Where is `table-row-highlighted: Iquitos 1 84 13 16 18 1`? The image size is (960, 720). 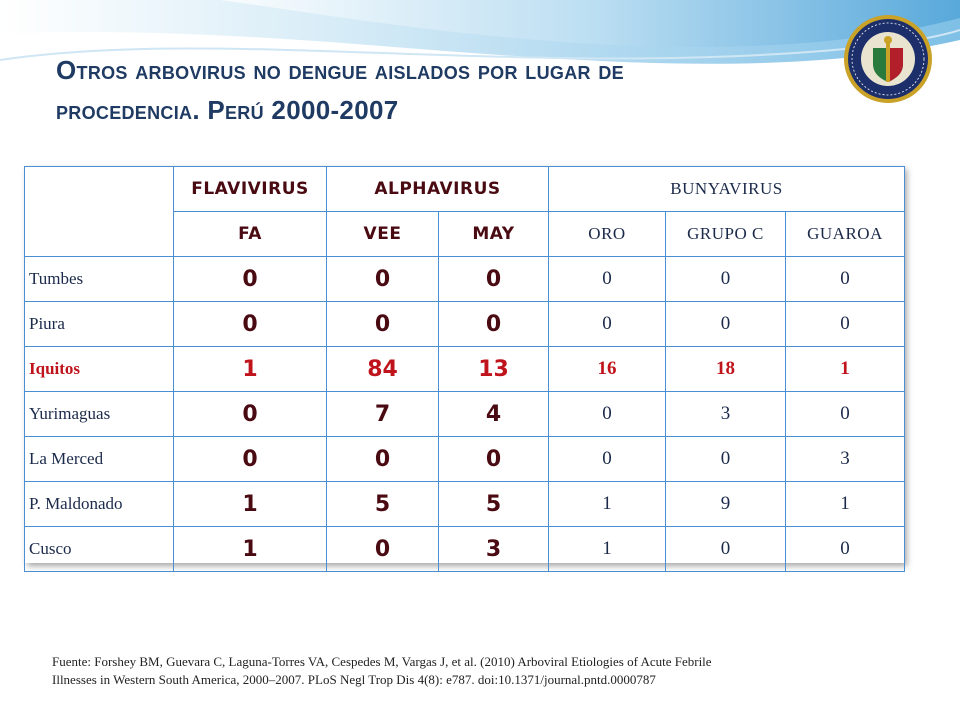 table-row-highlighted: Iquitos 1 84 13 16 18 1 is located at coordinates (464, 369).